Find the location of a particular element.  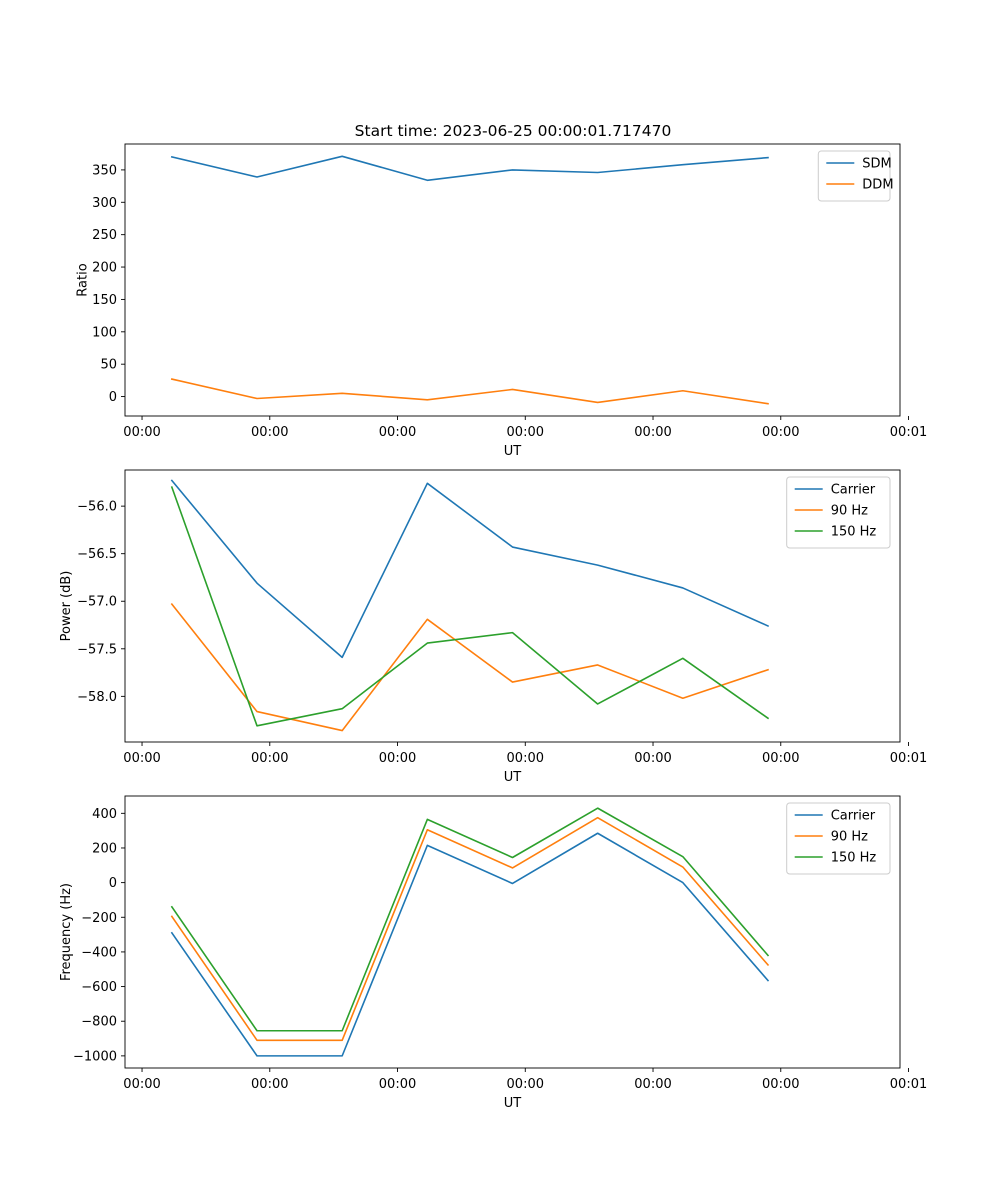

y-tick-label: 100 is located at coordinates (104, 332).